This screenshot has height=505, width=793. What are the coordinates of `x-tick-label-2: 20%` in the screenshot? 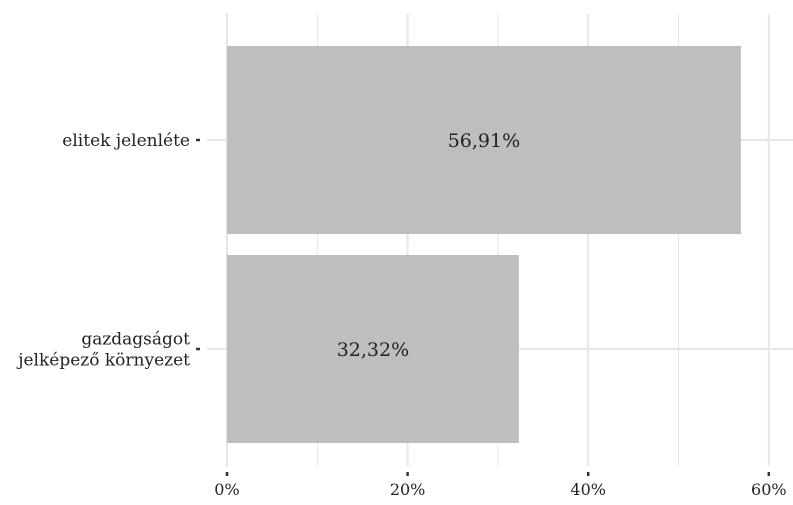 It's located at (408, 489).